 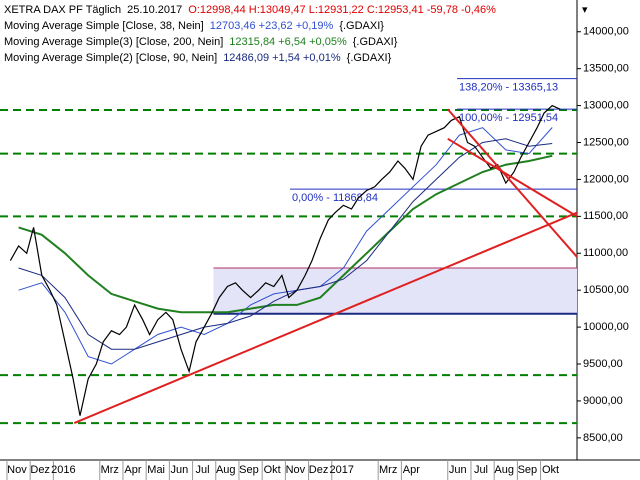 What do you see at coordinates (585, 10) in the screenshot?
I see `scroll-marker: ▾` at bounding box center [585, 10].